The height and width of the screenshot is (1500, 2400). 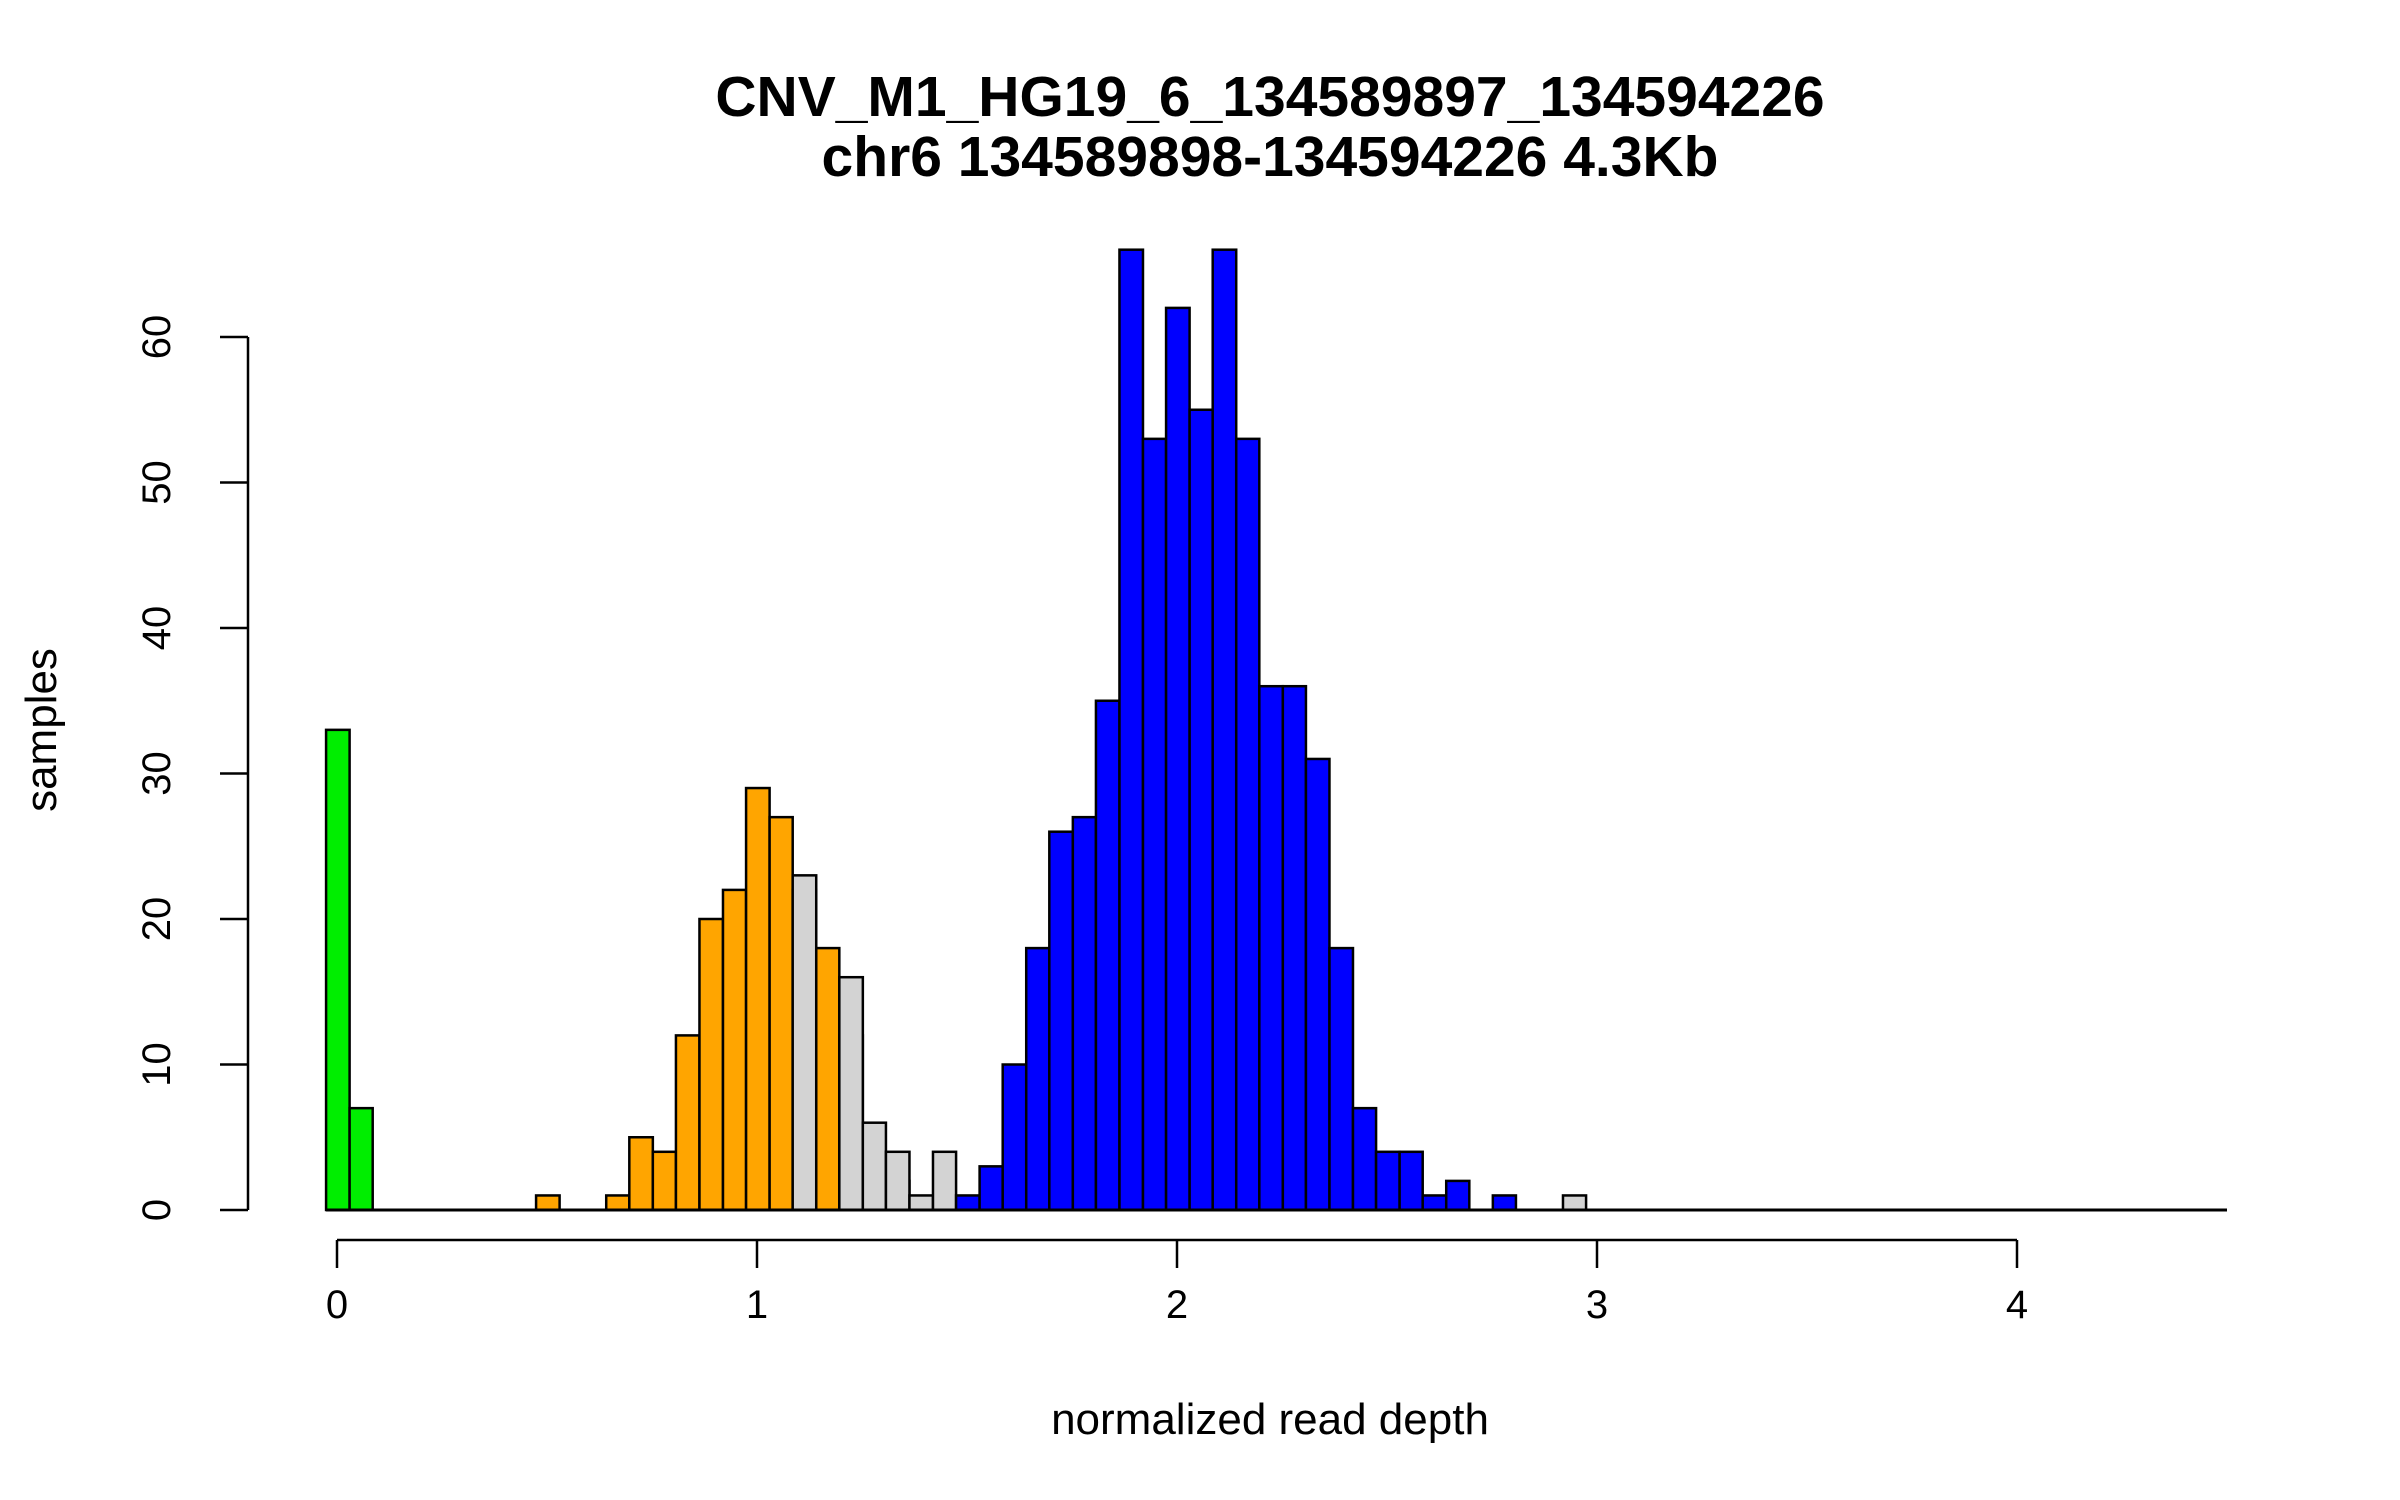 What do you see at coordinates (1269, 97) in the screenshot?
I see `chart-title: CNV_M1_HG19_6_134589897_134594226` at bounding box center [1269, 97].